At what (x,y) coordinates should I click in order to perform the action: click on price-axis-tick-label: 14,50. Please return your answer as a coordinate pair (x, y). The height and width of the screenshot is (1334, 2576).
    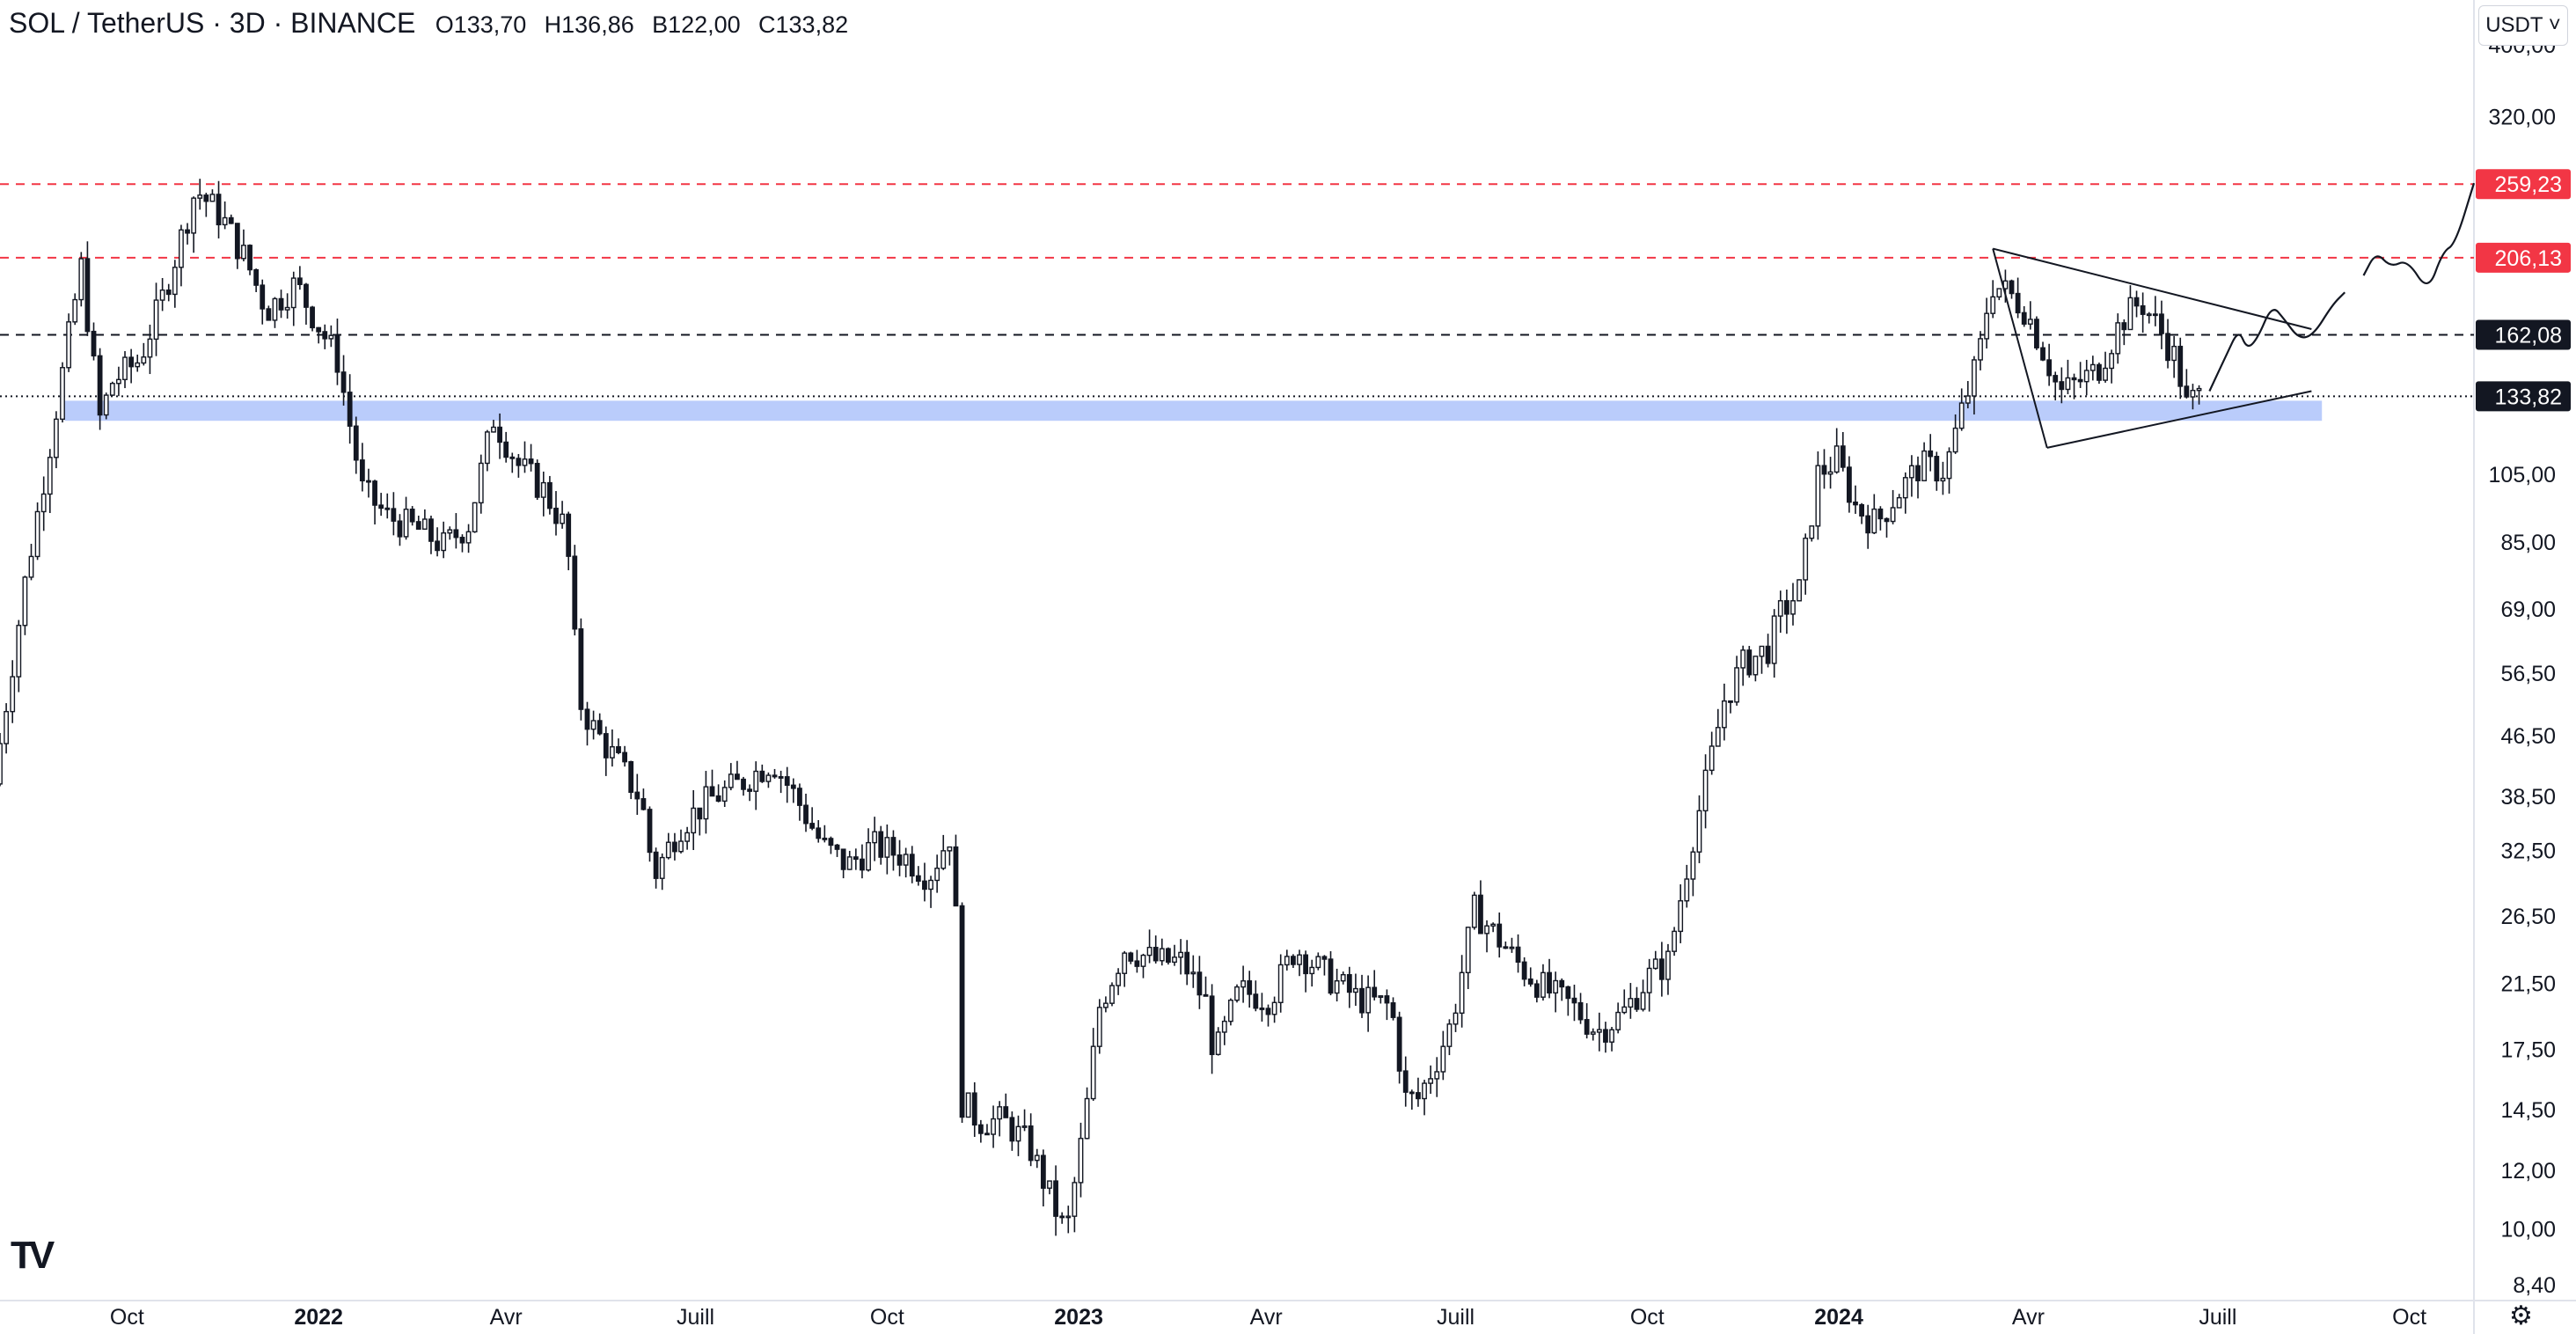
    Looking at the image, I should click on (2528, 1110).